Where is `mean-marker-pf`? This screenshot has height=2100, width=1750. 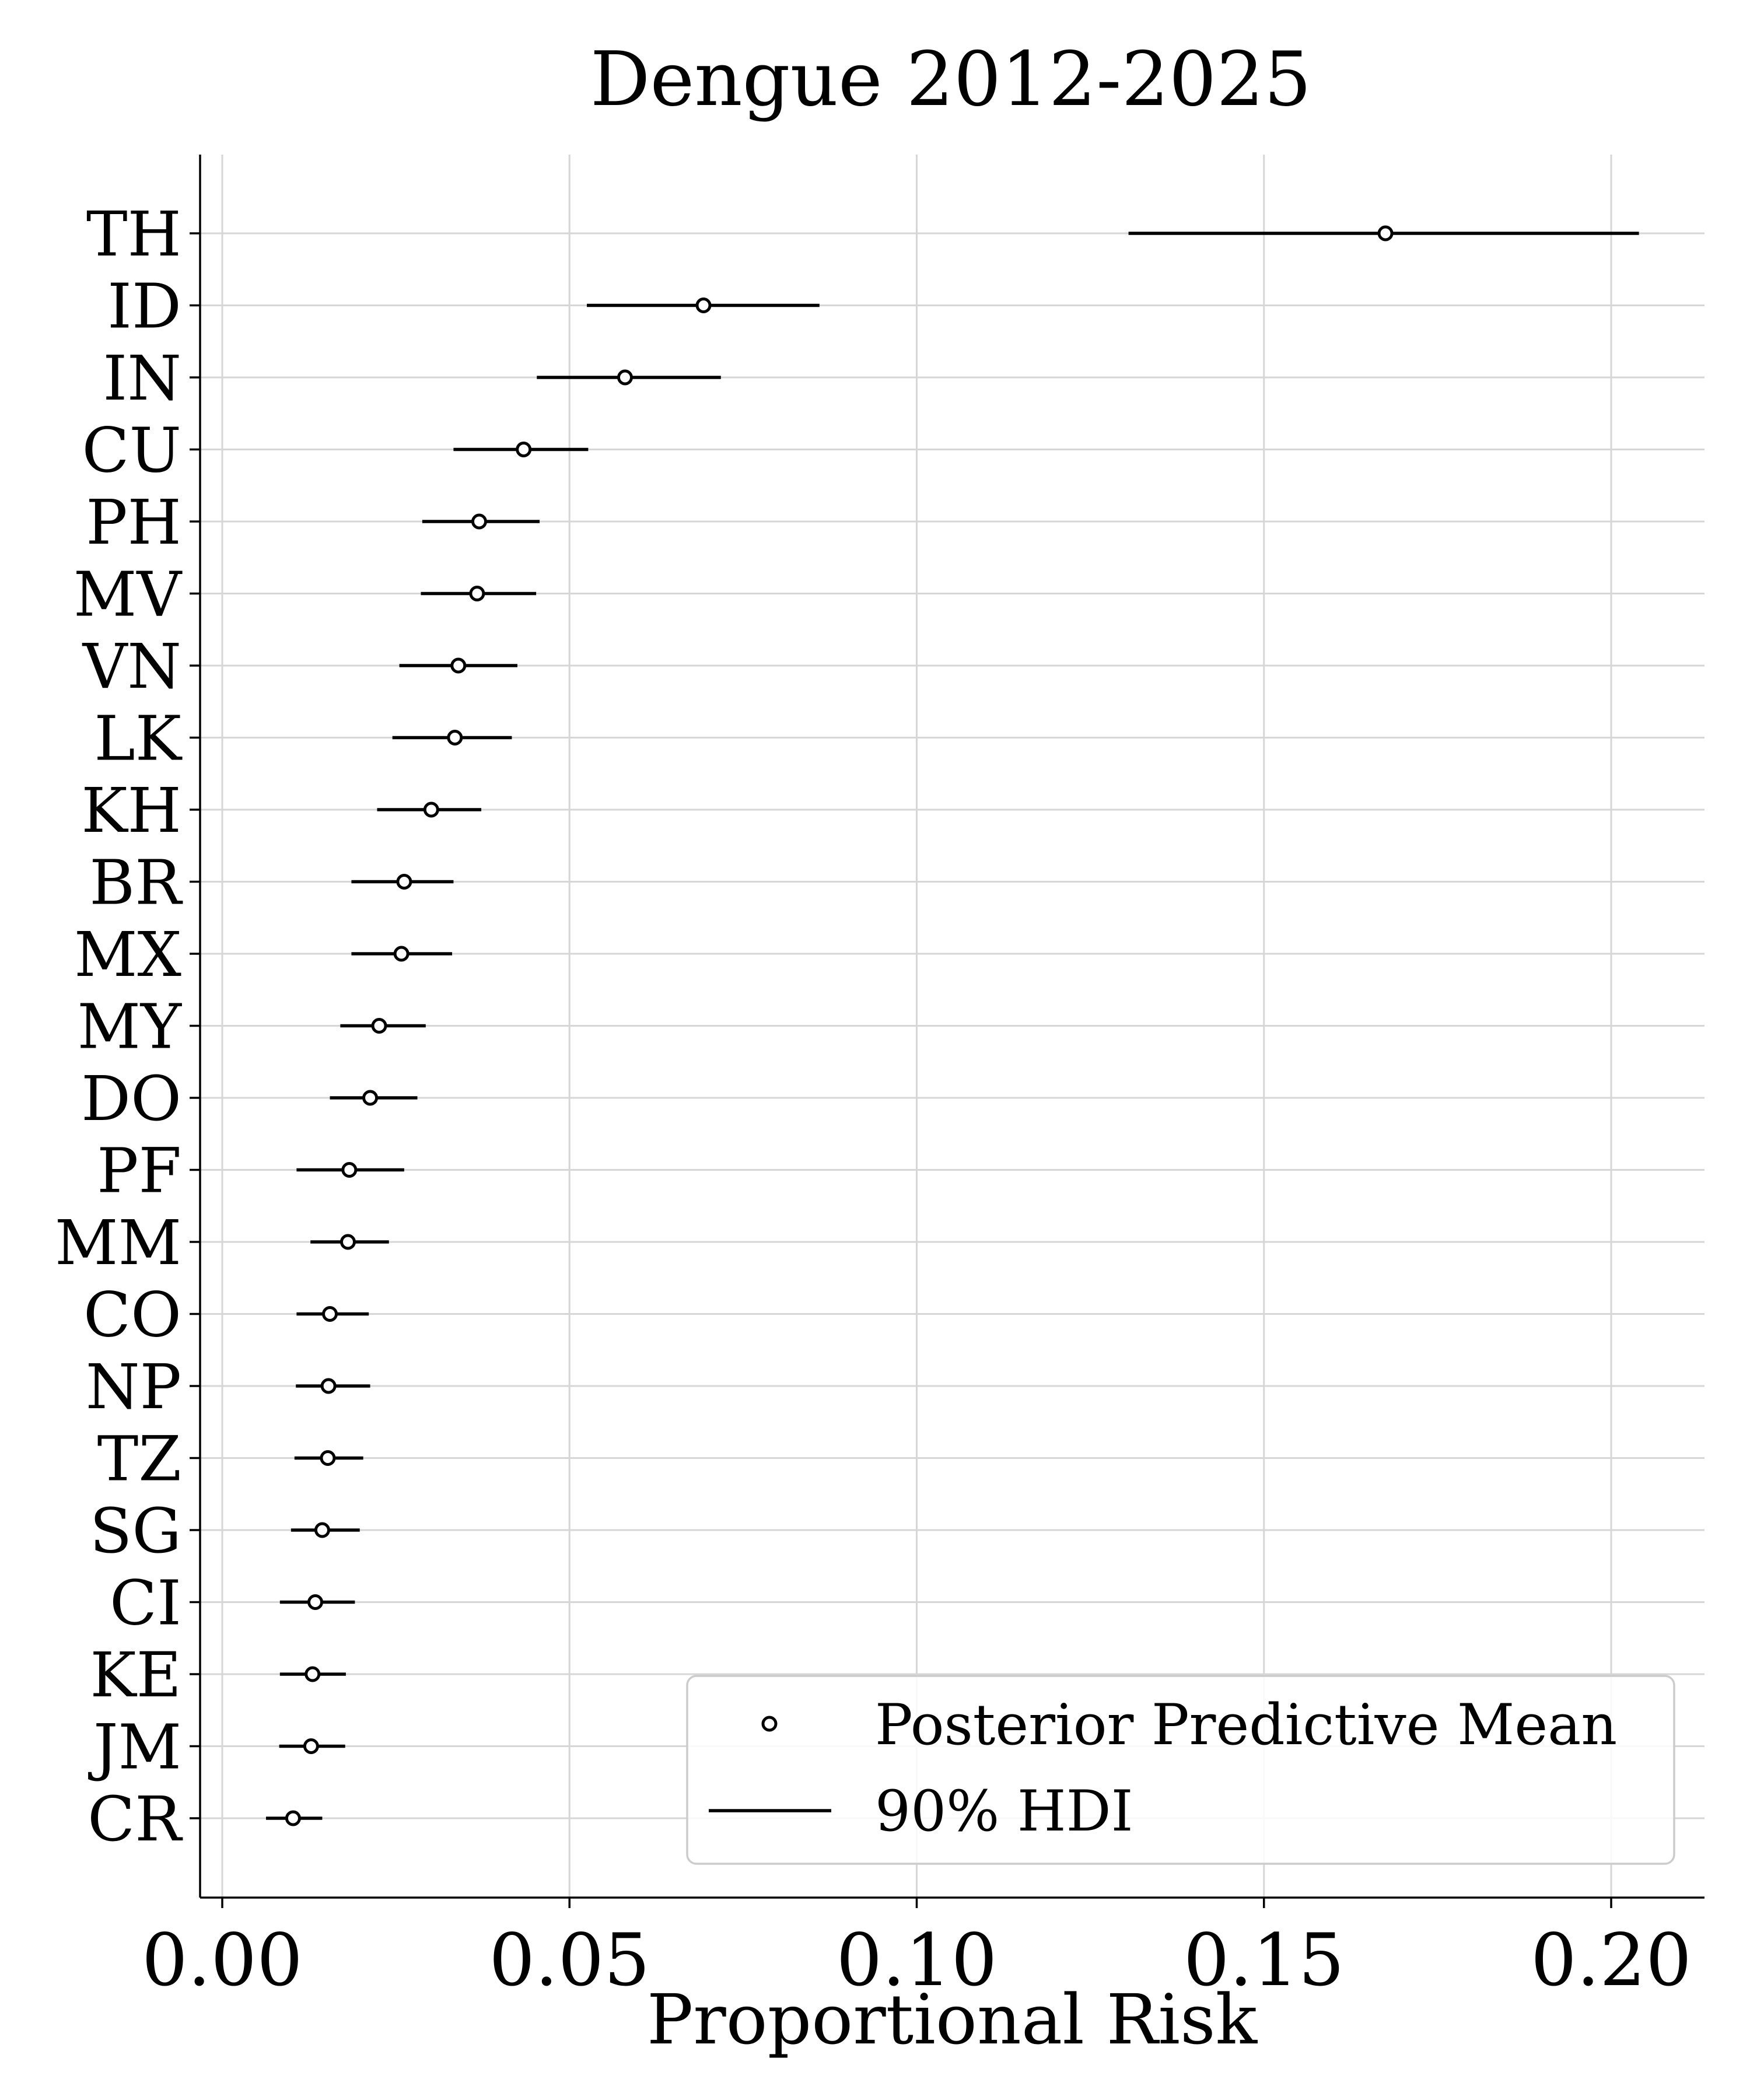 mean-marker-pf is located at coordinates (349, 1170).